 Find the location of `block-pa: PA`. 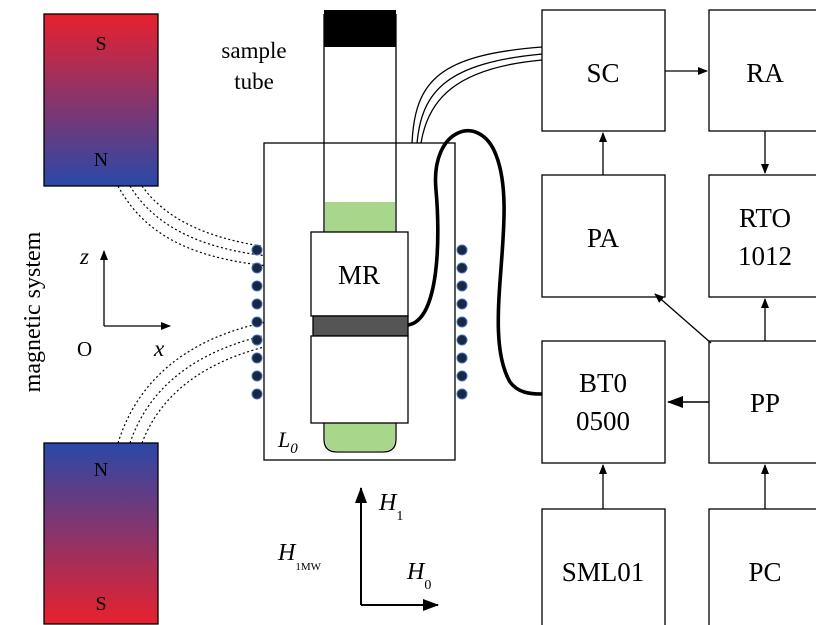

block-pa: PA is located at coordinates (603, 236).